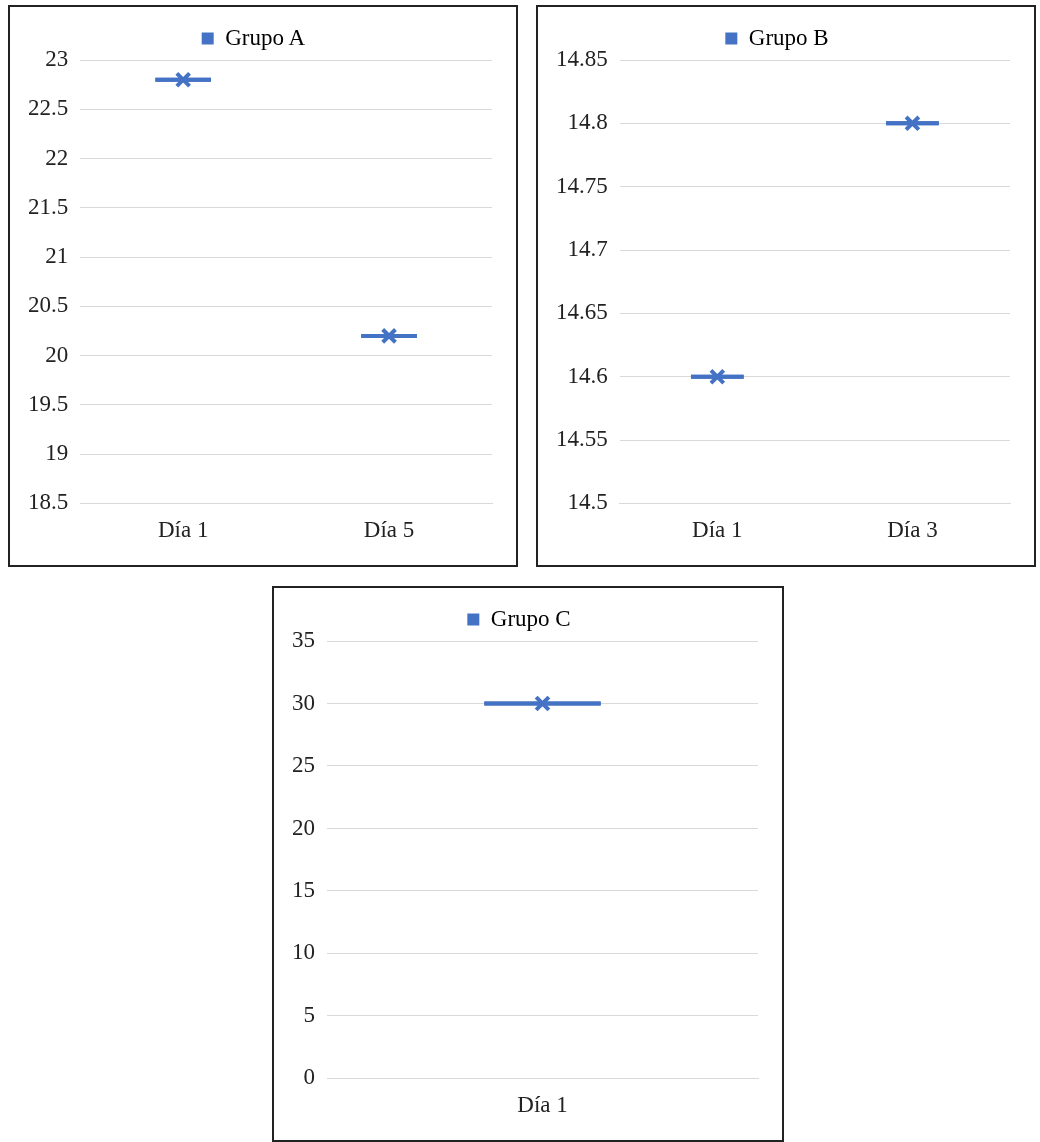  Describe the element at coordinates (48, 305) in the screenshot. I see `y-tick-label: 20.5` at that location.